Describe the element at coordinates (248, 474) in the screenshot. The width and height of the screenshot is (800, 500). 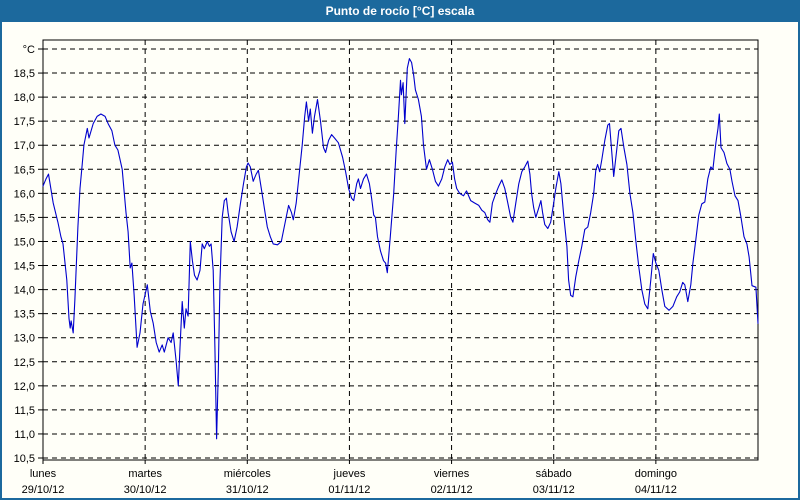
I see `x-axis-day-label: miércoles` at that location.